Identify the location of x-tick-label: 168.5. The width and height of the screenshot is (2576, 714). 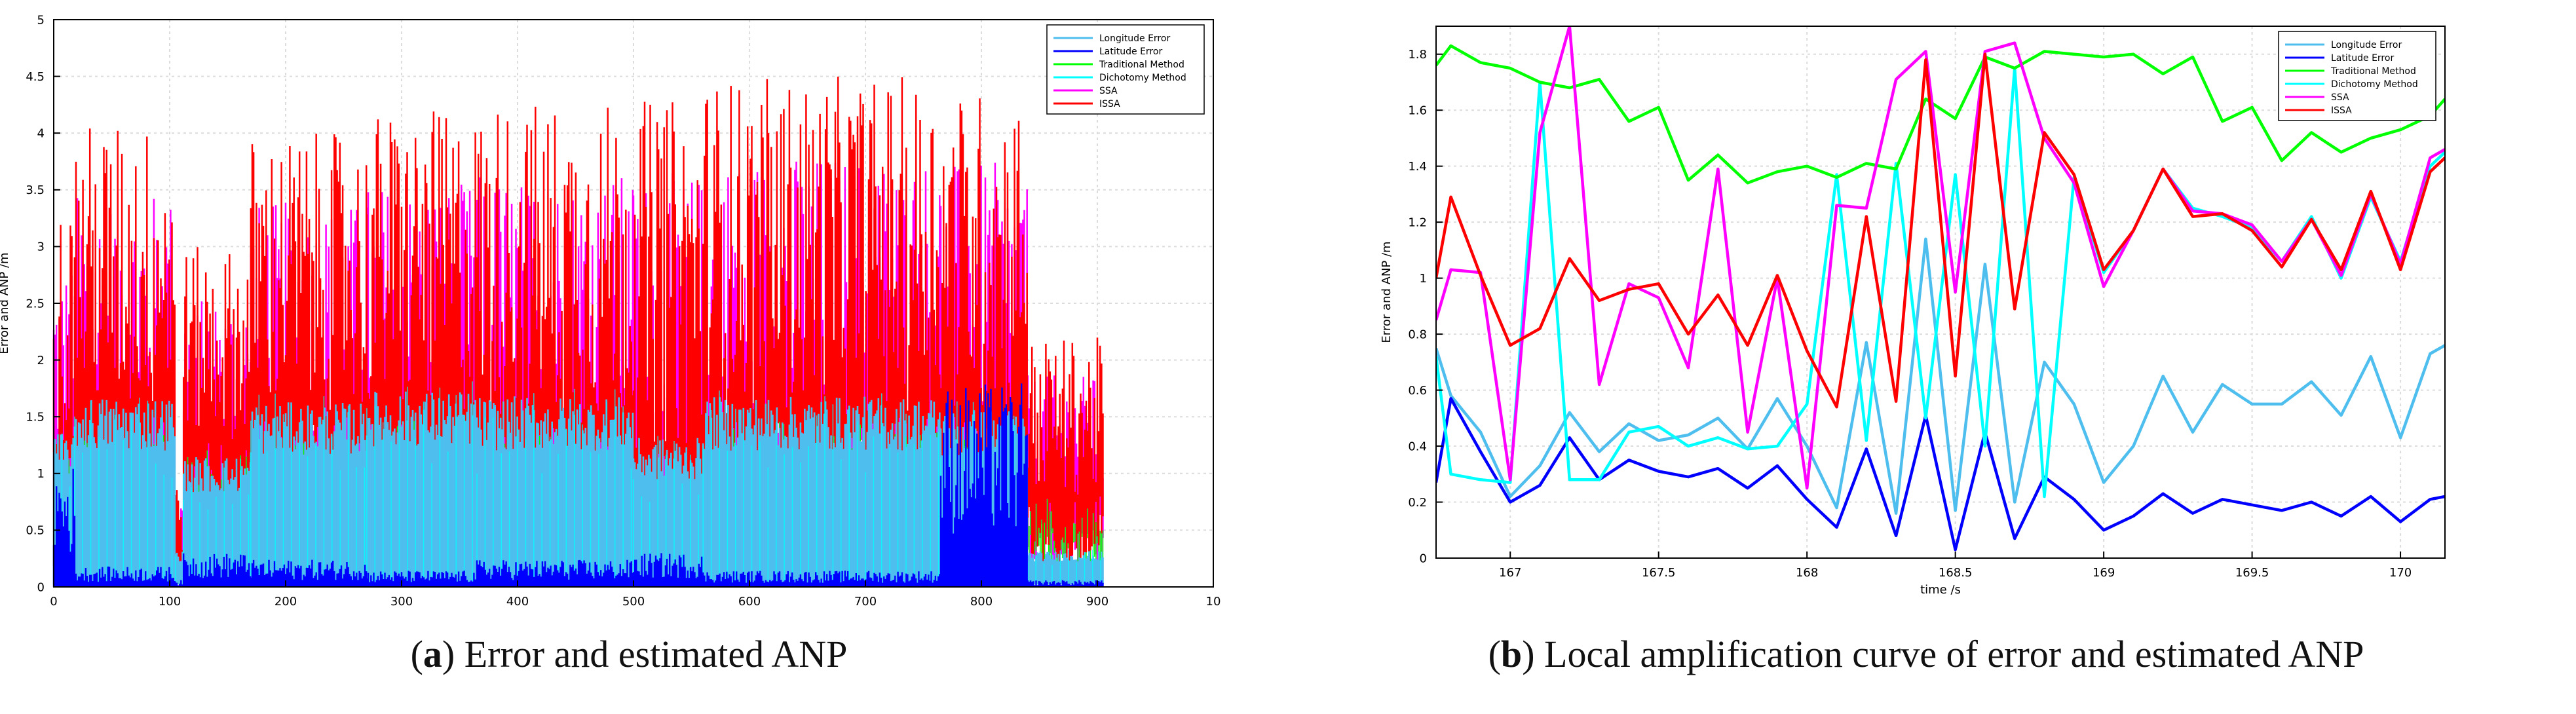
(1956, 573).